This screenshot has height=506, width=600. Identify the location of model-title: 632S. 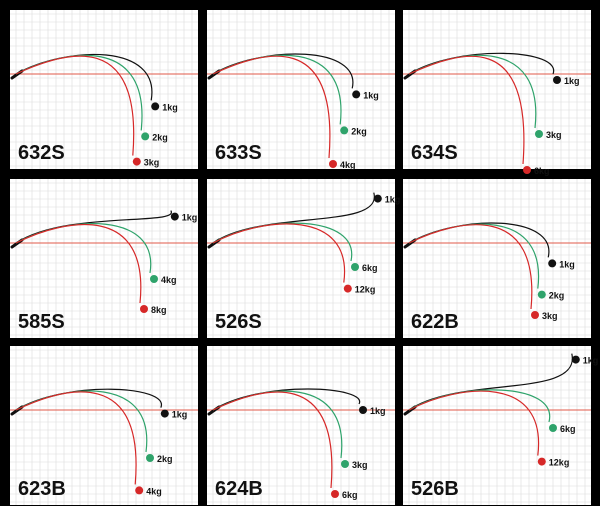
(41, 153).